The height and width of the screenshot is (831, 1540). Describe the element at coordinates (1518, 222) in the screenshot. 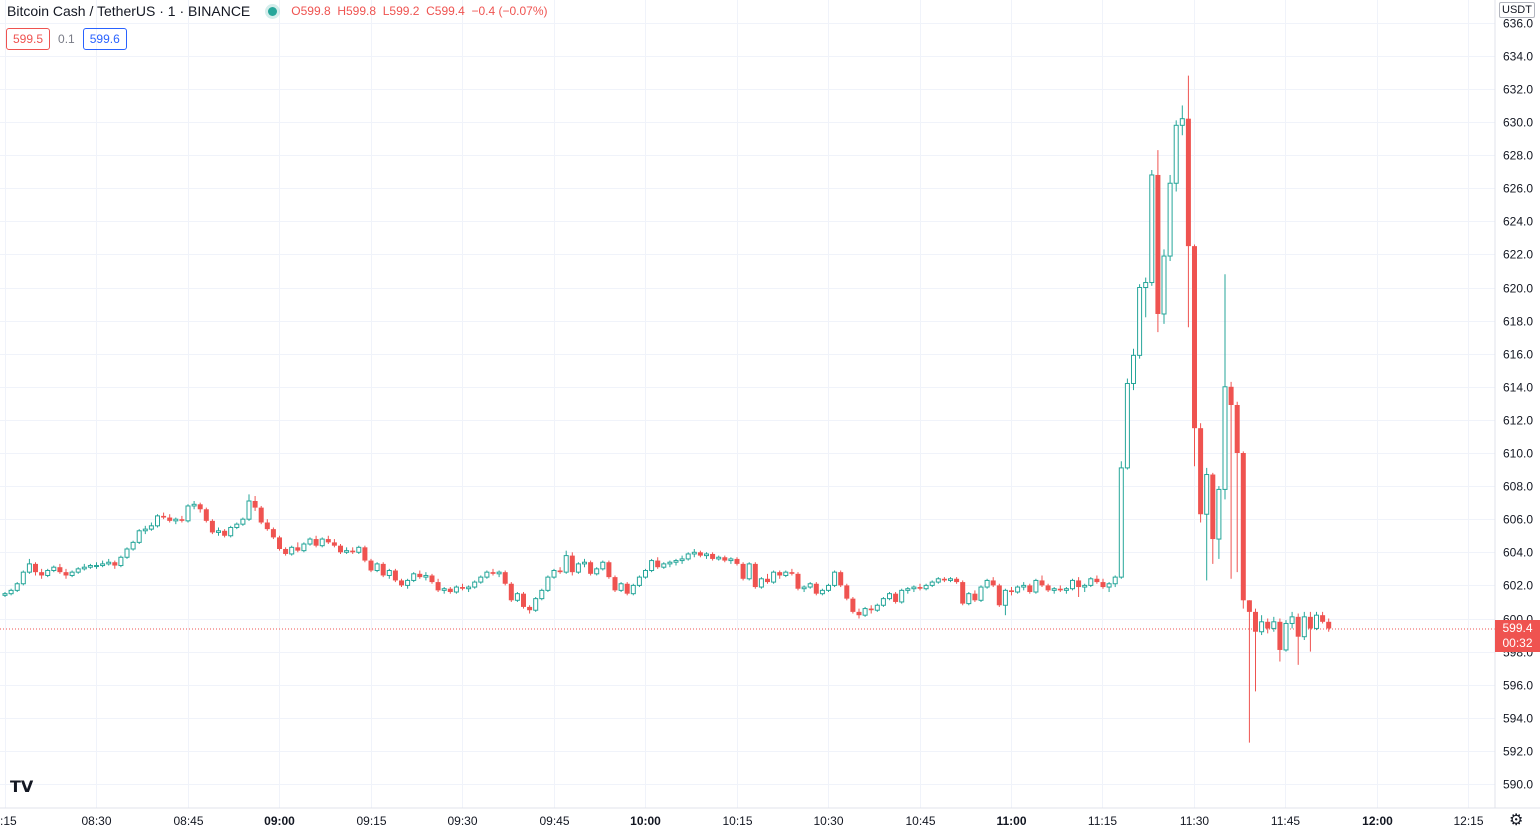

I see `y-tick-label: 624.0` at that location.